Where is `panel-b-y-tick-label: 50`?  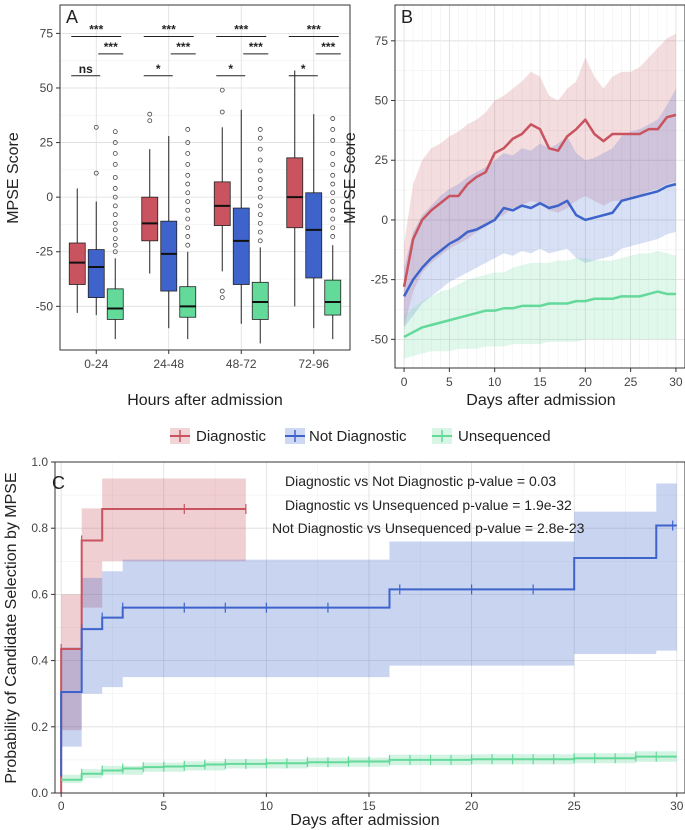
panel-b-y-tick-label: 50 is located at coordinates (382, 101).